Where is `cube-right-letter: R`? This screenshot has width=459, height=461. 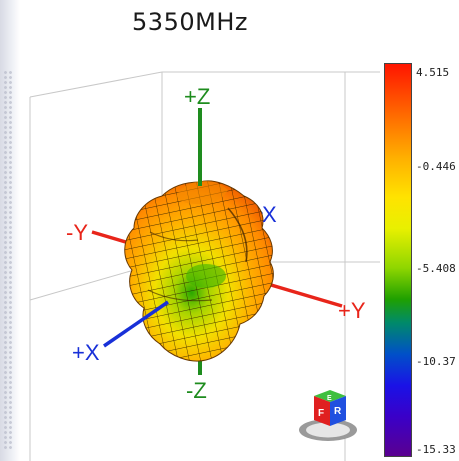 cube-right-letter: R is located at coordinates (338, 411).